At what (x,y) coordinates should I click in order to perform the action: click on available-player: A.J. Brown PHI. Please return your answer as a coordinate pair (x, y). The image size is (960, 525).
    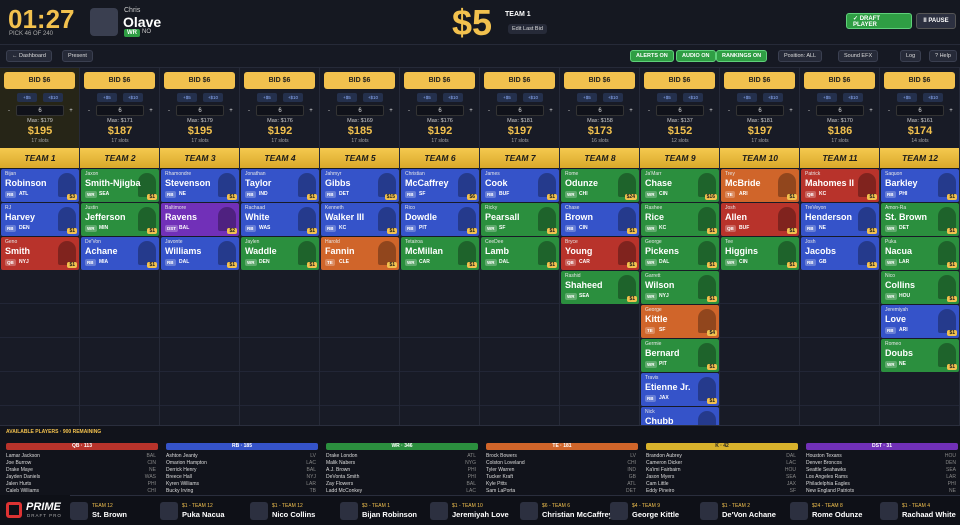
    Looking at the image, I should click on (401, 470).